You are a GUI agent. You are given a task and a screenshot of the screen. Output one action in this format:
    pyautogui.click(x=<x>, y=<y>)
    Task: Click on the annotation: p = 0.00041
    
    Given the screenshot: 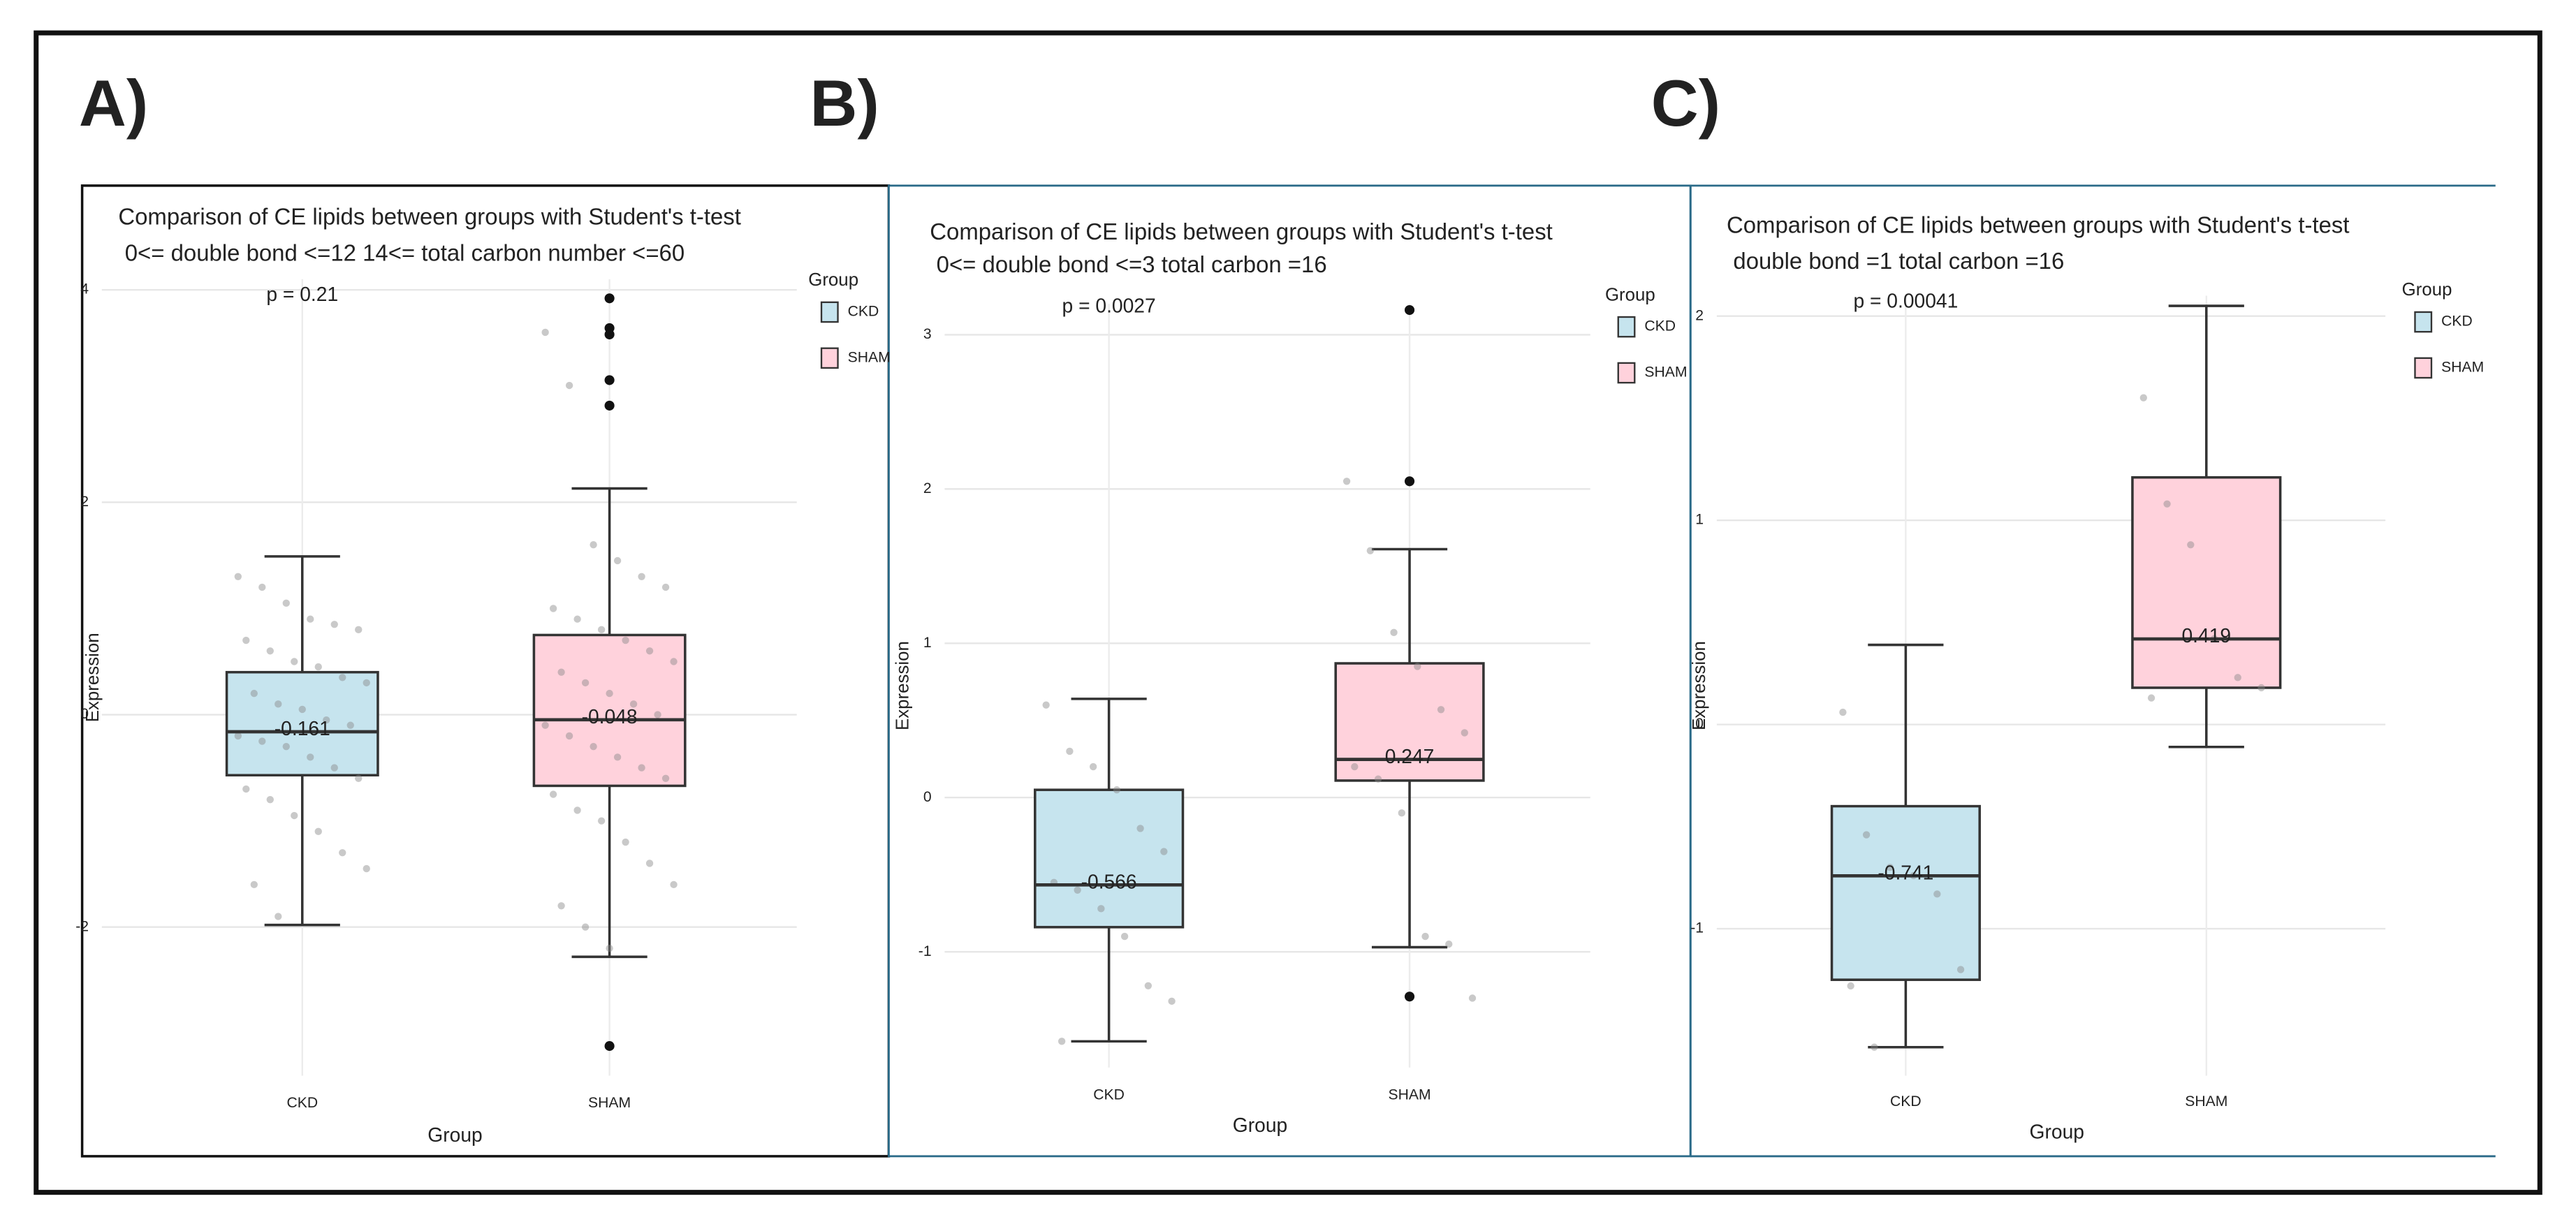 What is the action you would take?
    pyautogui.click(x=1905, y=300)
    